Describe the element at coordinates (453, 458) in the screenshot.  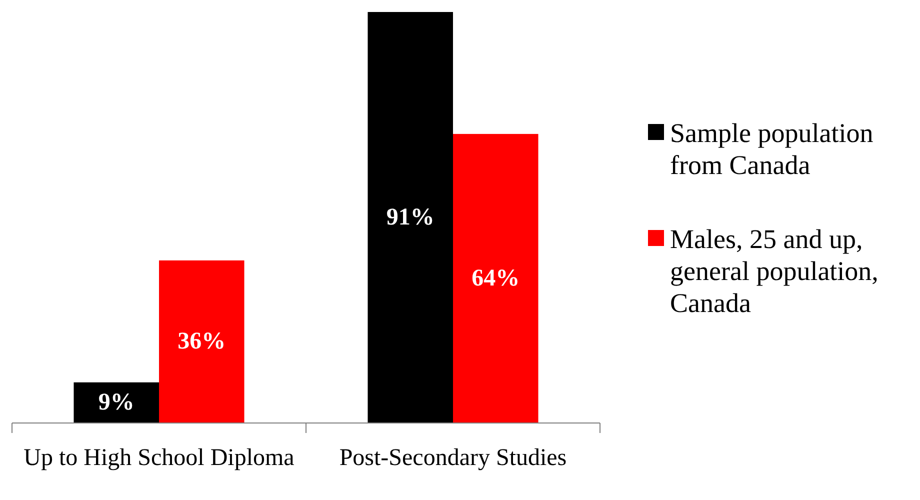
I see `x-tick-label: Post-Secondary Studies` at that location.